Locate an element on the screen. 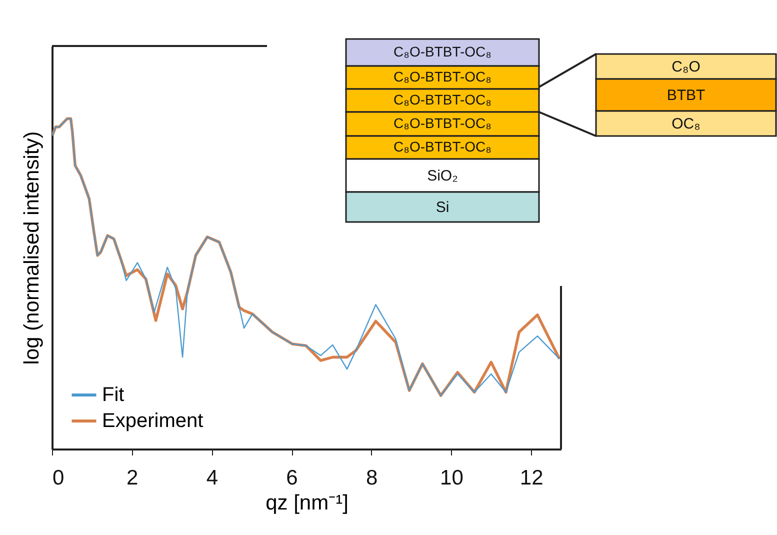  text: BTBT is located at coordinates (686, 95).